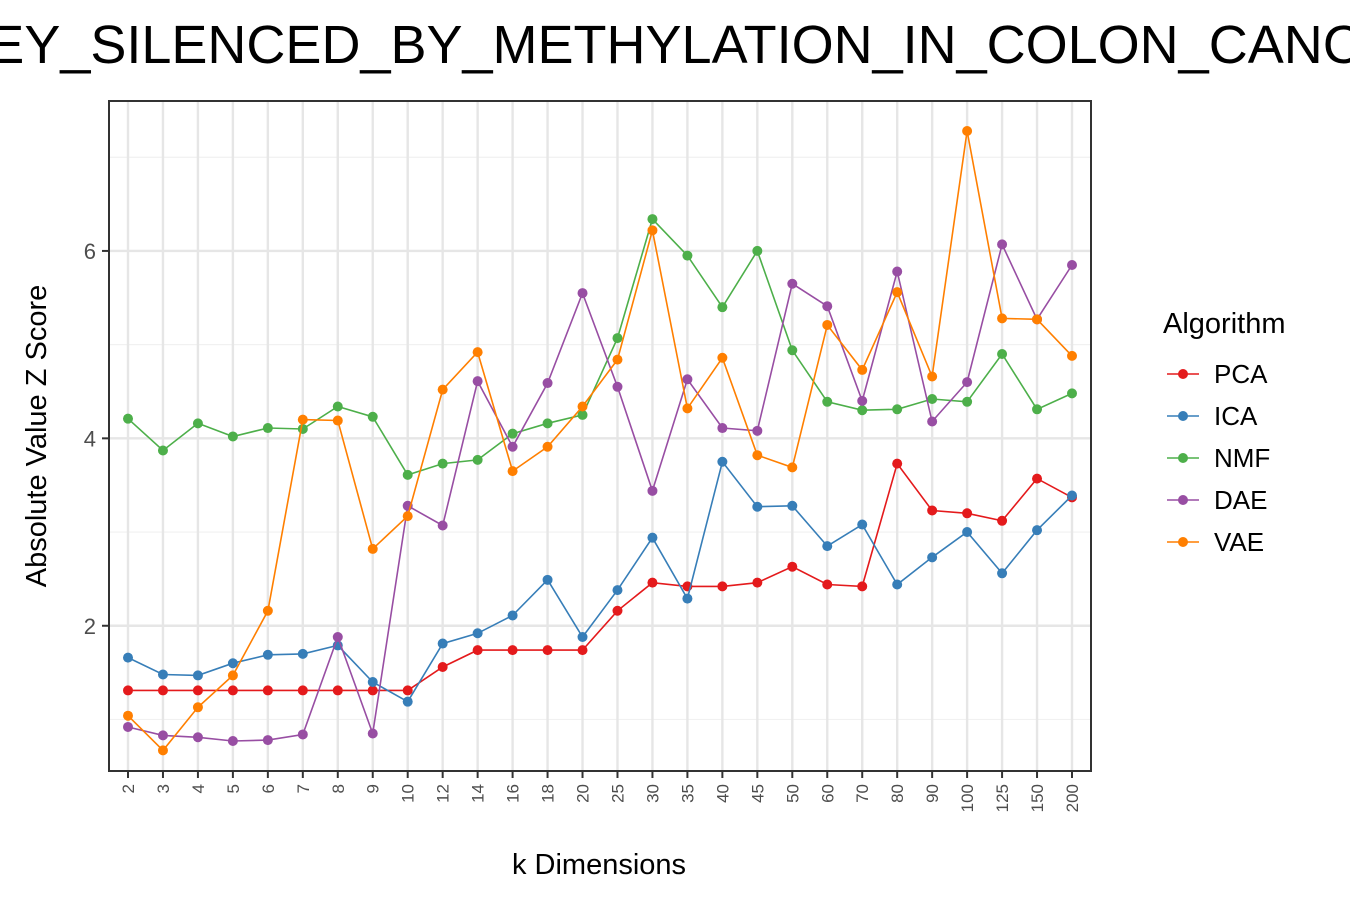  What do you see at coordinates (373, 788) in the screenshot?
I see `x-tick-label: 9` at bounding box center [373, 788].